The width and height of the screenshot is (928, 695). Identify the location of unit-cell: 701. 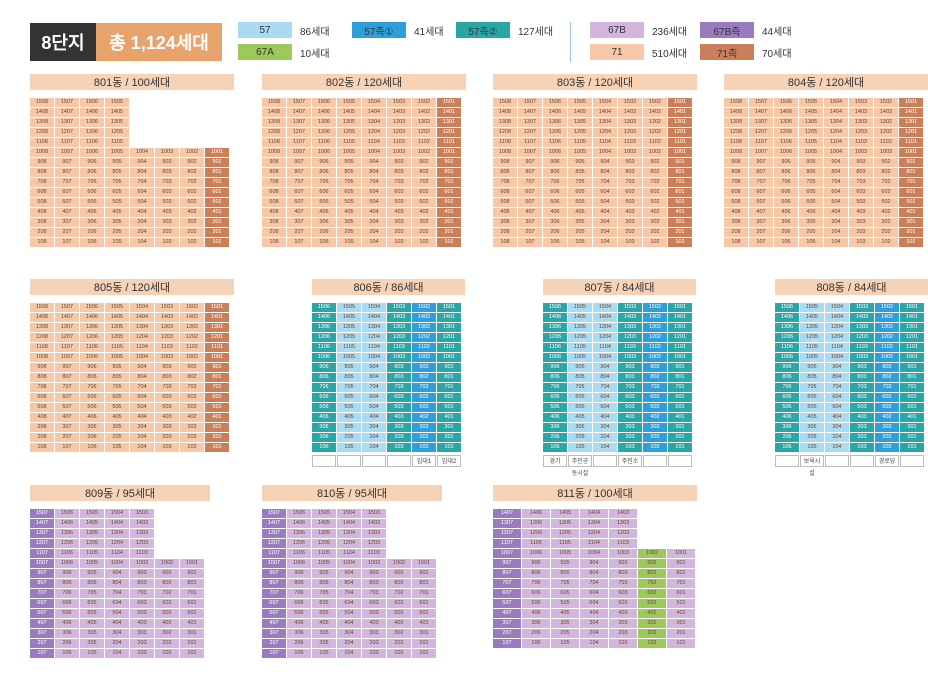
(449, 387).